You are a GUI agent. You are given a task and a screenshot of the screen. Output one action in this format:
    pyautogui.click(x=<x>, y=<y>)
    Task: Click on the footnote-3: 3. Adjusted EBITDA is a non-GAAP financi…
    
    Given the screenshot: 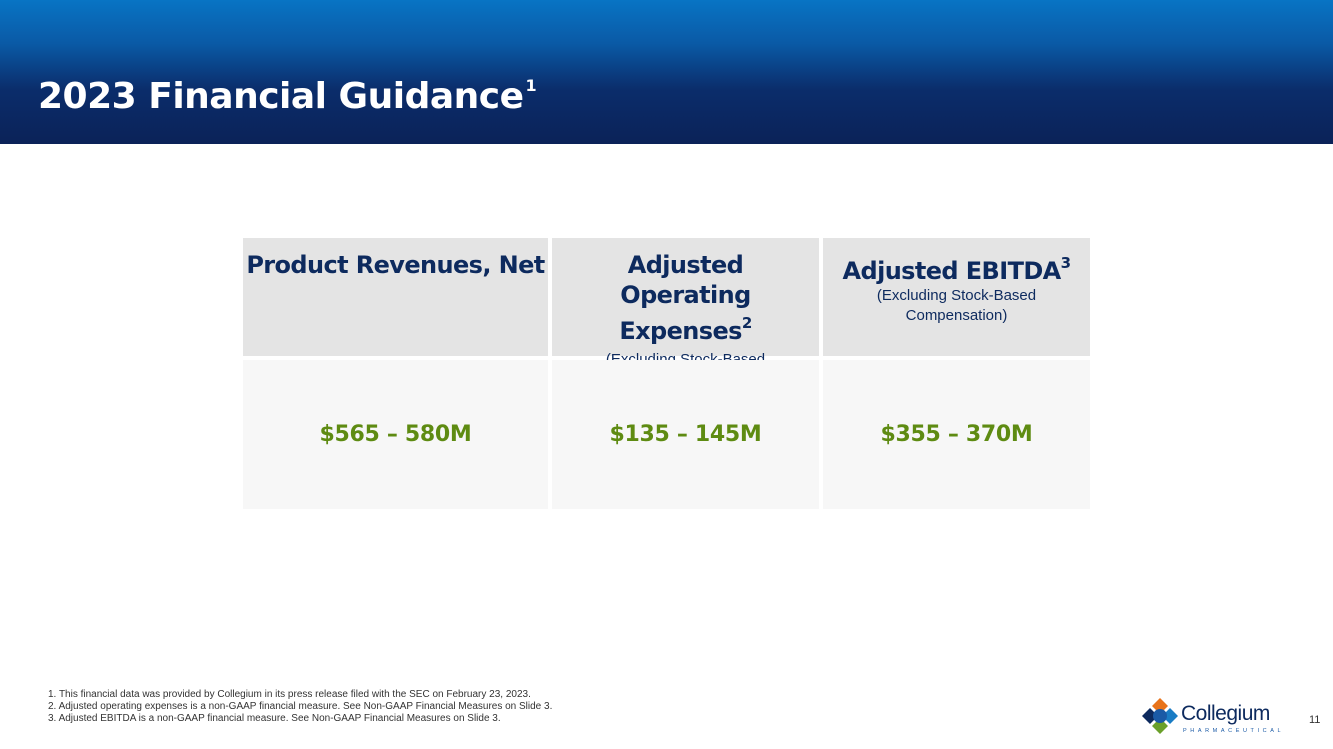 What is the action you would take?
    pyautogui.click(x=274, y=718)
    